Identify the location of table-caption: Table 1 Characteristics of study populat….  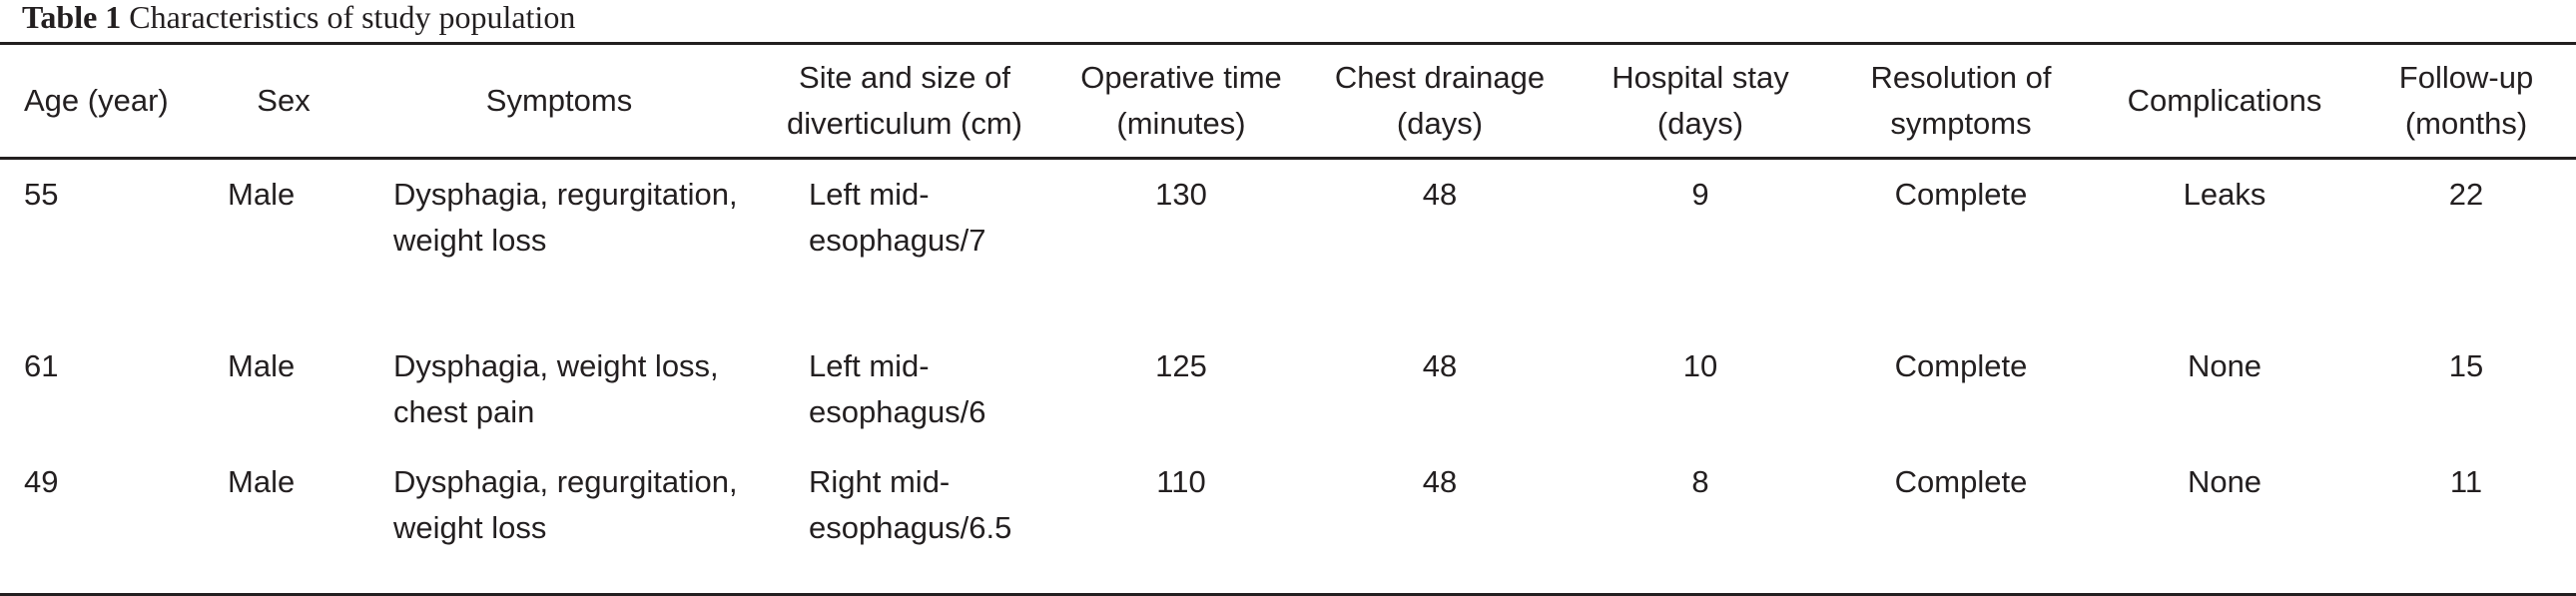
(298, 20).